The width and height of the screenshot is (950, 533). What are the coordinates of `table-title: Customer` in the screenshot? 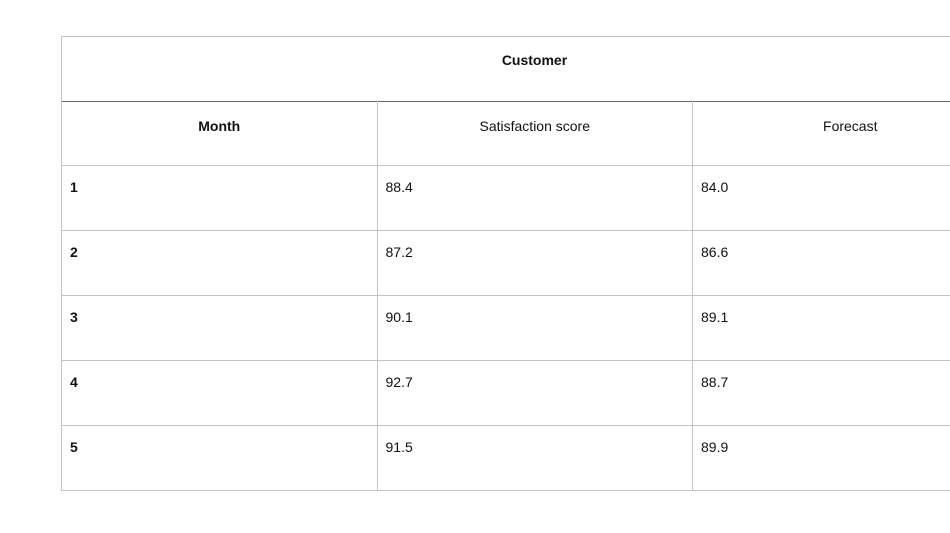 It's located at (506, 69).